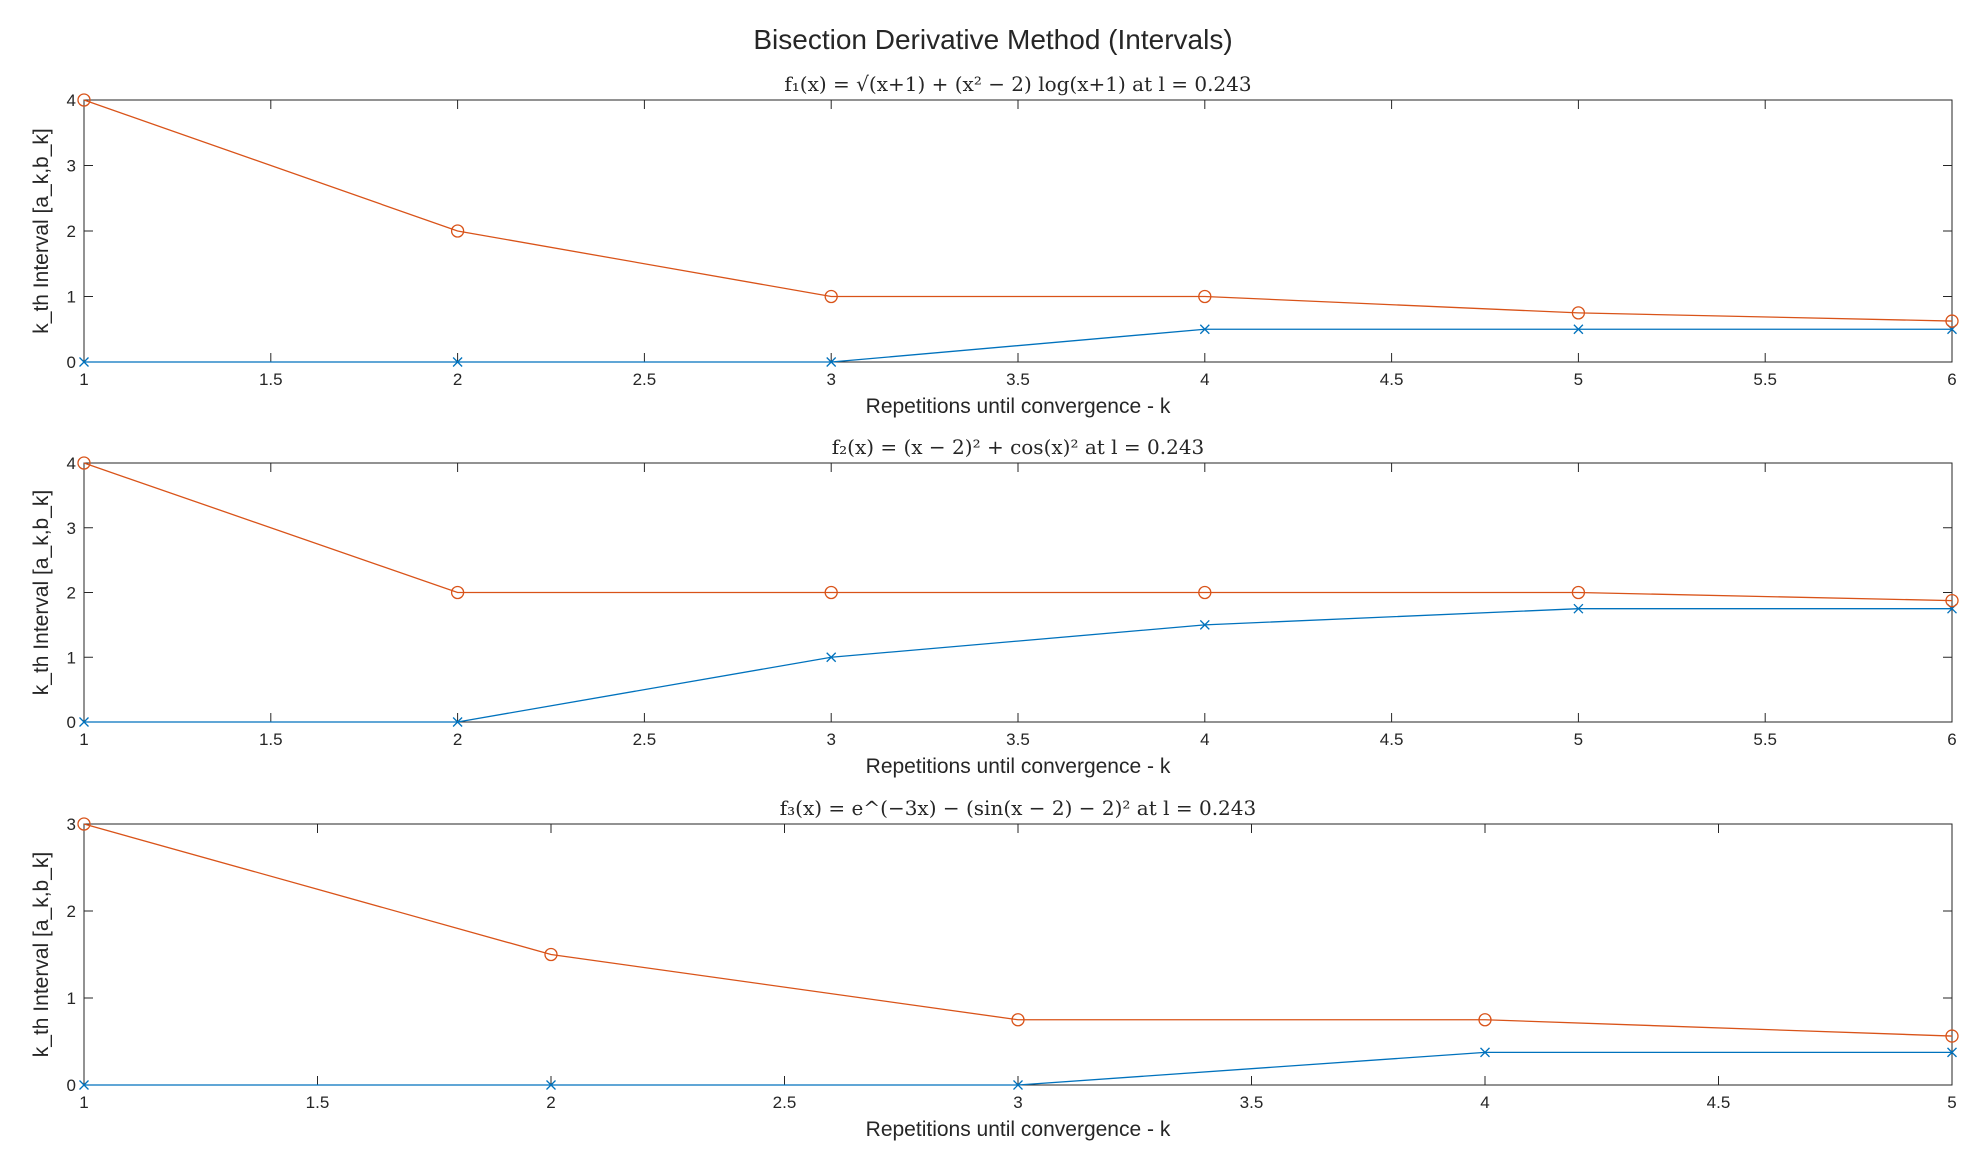  Describe the element at coordinates (1018, 447) in the screenshot. I see `chart-title: f₂(x) = (x − 2)² + cos(x)² at l = 0.243` at that location.